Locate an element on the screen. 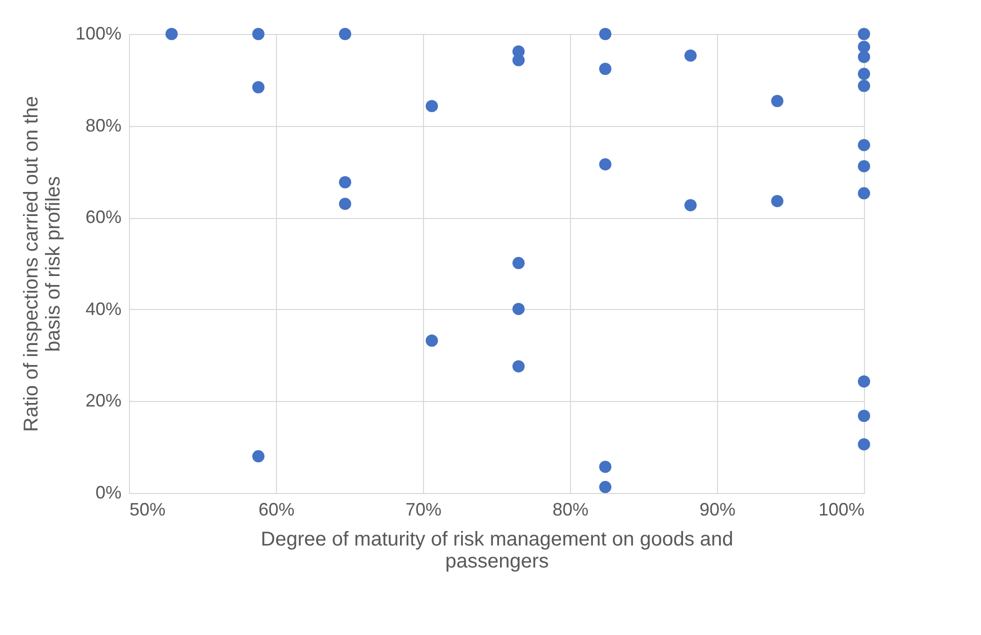 The width and height of the screenshot is (981, 635). x-tick-label: 90% is located at coordinates (717, 510).